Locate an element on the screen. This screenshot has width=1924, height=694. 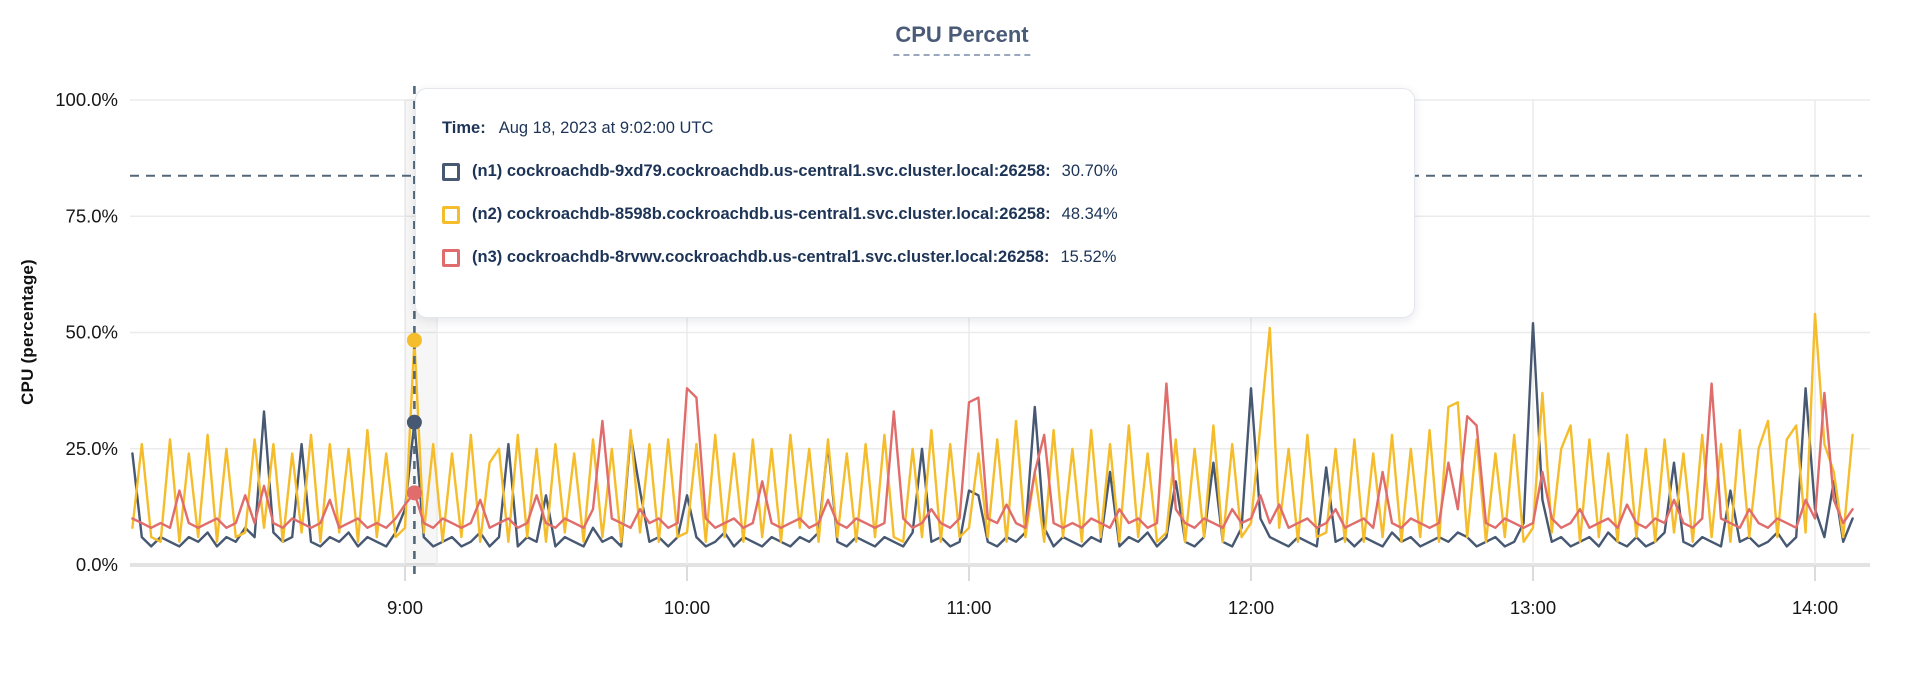
series-value-n3: 15.52% is located at coordinates (1088, 257).